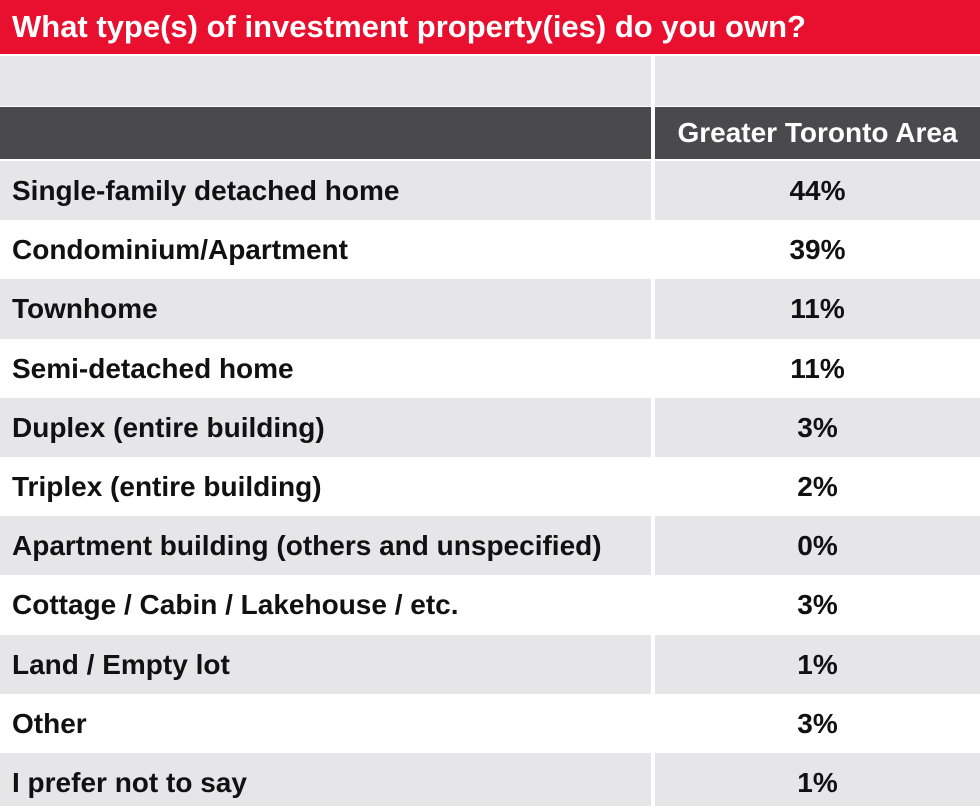 The height and width of the screenshot is (806, 980). I want to click on row-label: I prefer not to say, so click(325, 779).